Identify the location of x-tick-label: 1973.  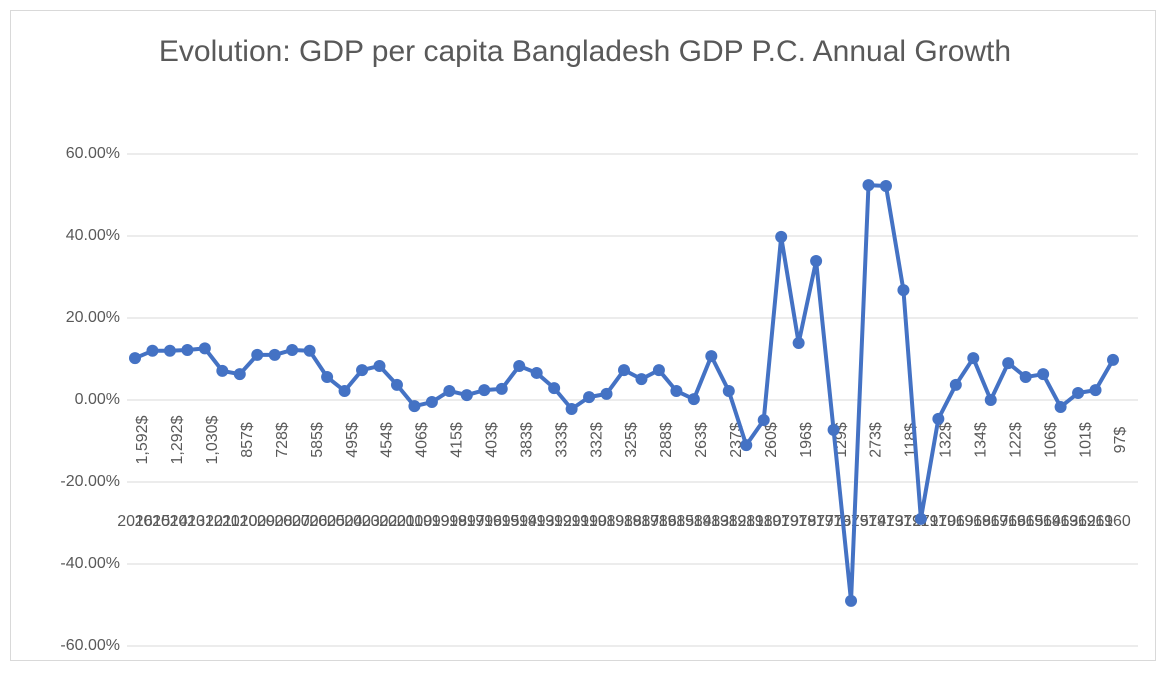
(886, 521).